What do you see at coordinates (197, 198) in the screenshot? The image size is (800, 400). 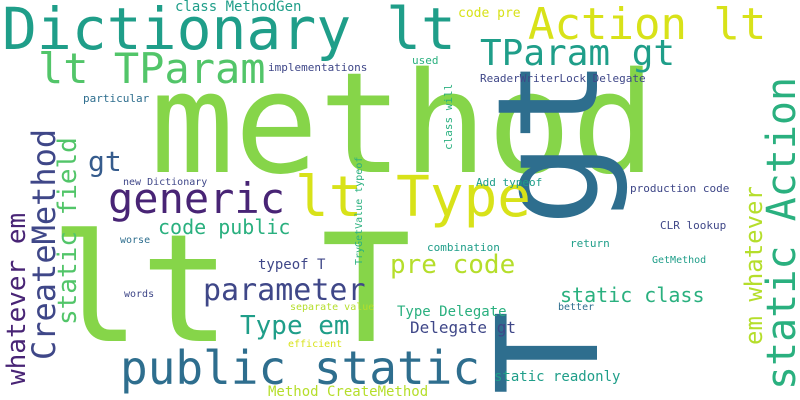 I see `word-generic: generic` at bounding box center [197, 198].